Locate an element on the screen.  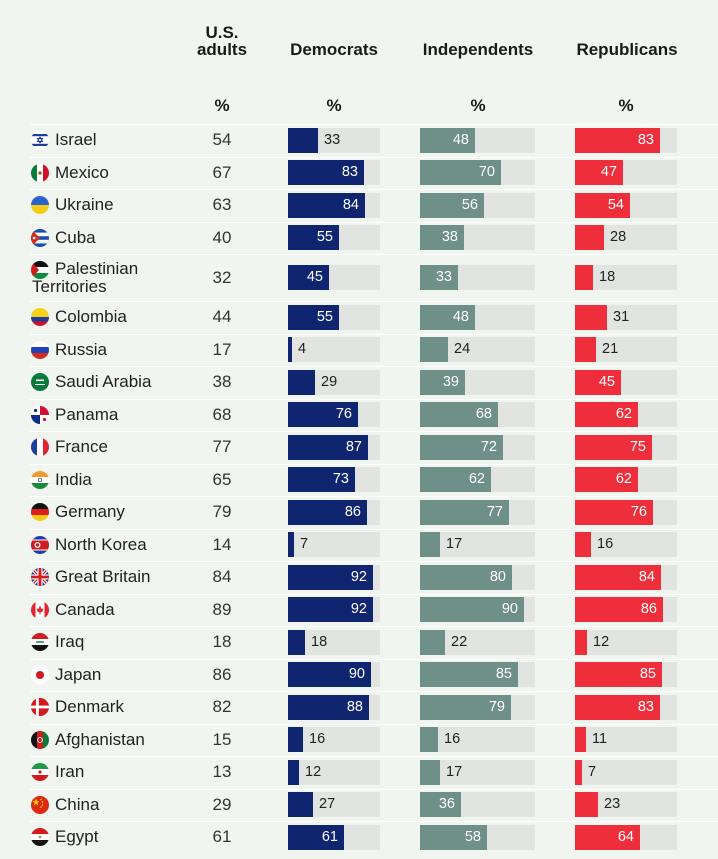
country-label-line: Territories is located at coordinates (69, 286).